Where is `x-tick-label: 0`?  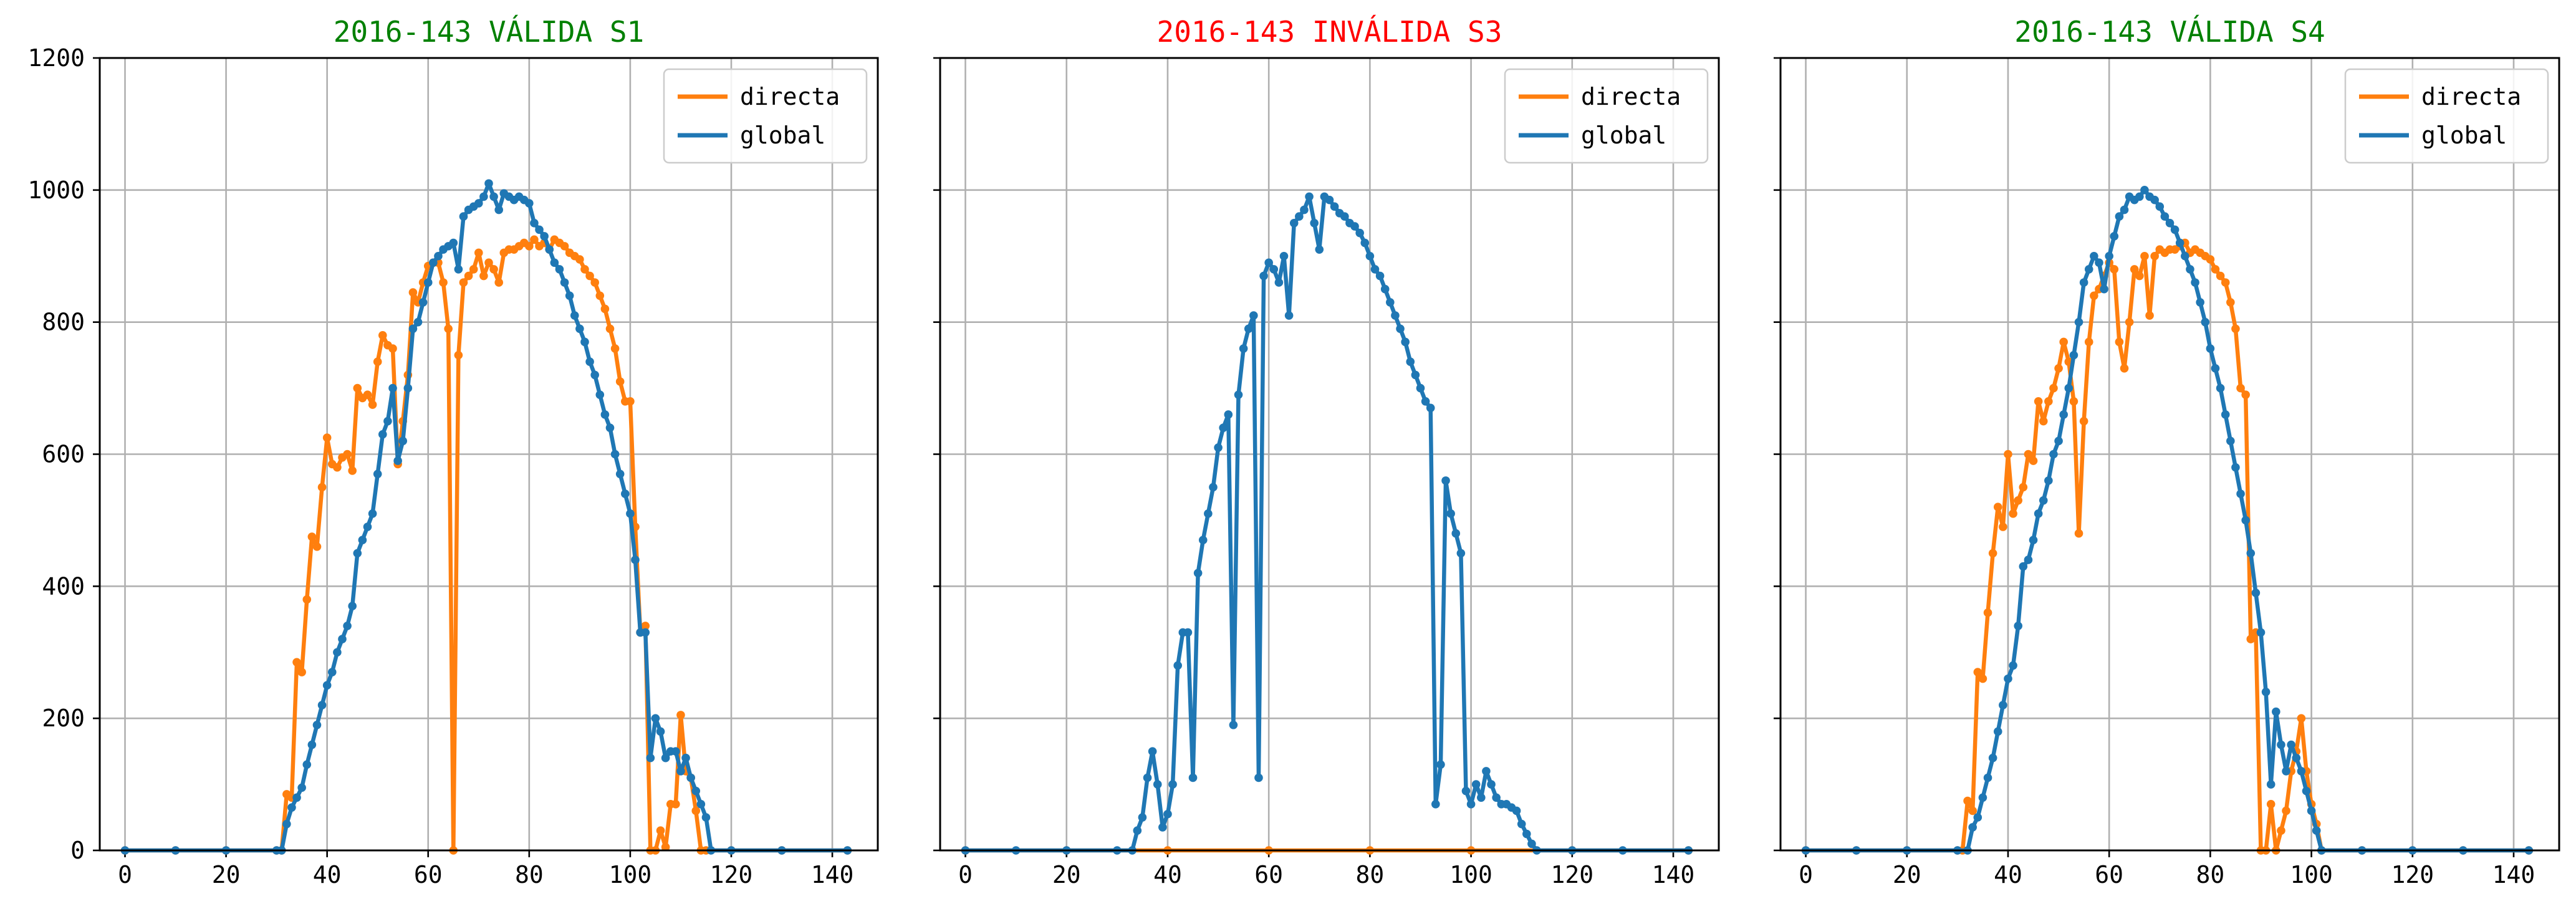 x-tick-label: 0 is located at coordinates (965, 874).